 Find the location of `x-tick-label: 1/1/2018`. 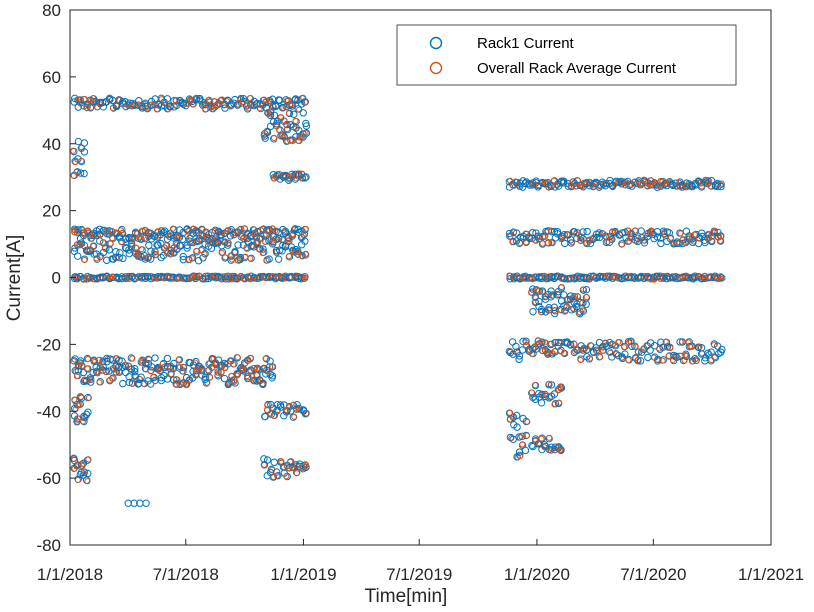

x-tick-label: 1/1/2018 is located at coordinates (70, 574).